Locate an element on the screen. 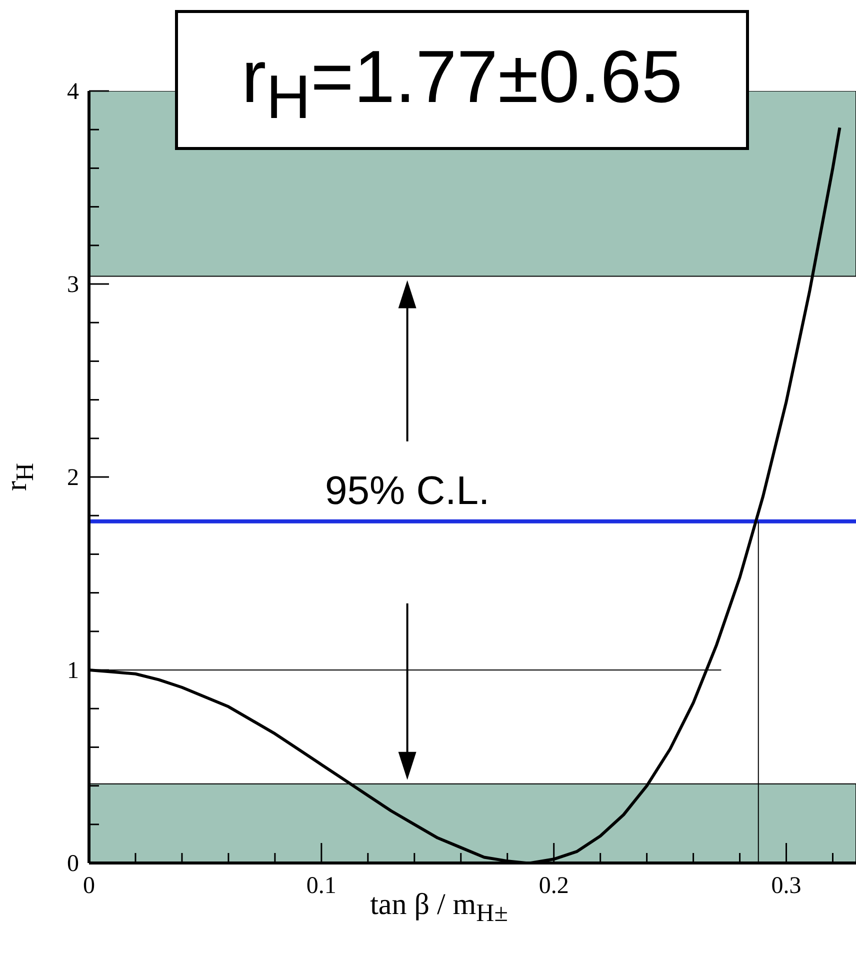  x-tick-label: 0.1 is located at coordinates (321, 886).